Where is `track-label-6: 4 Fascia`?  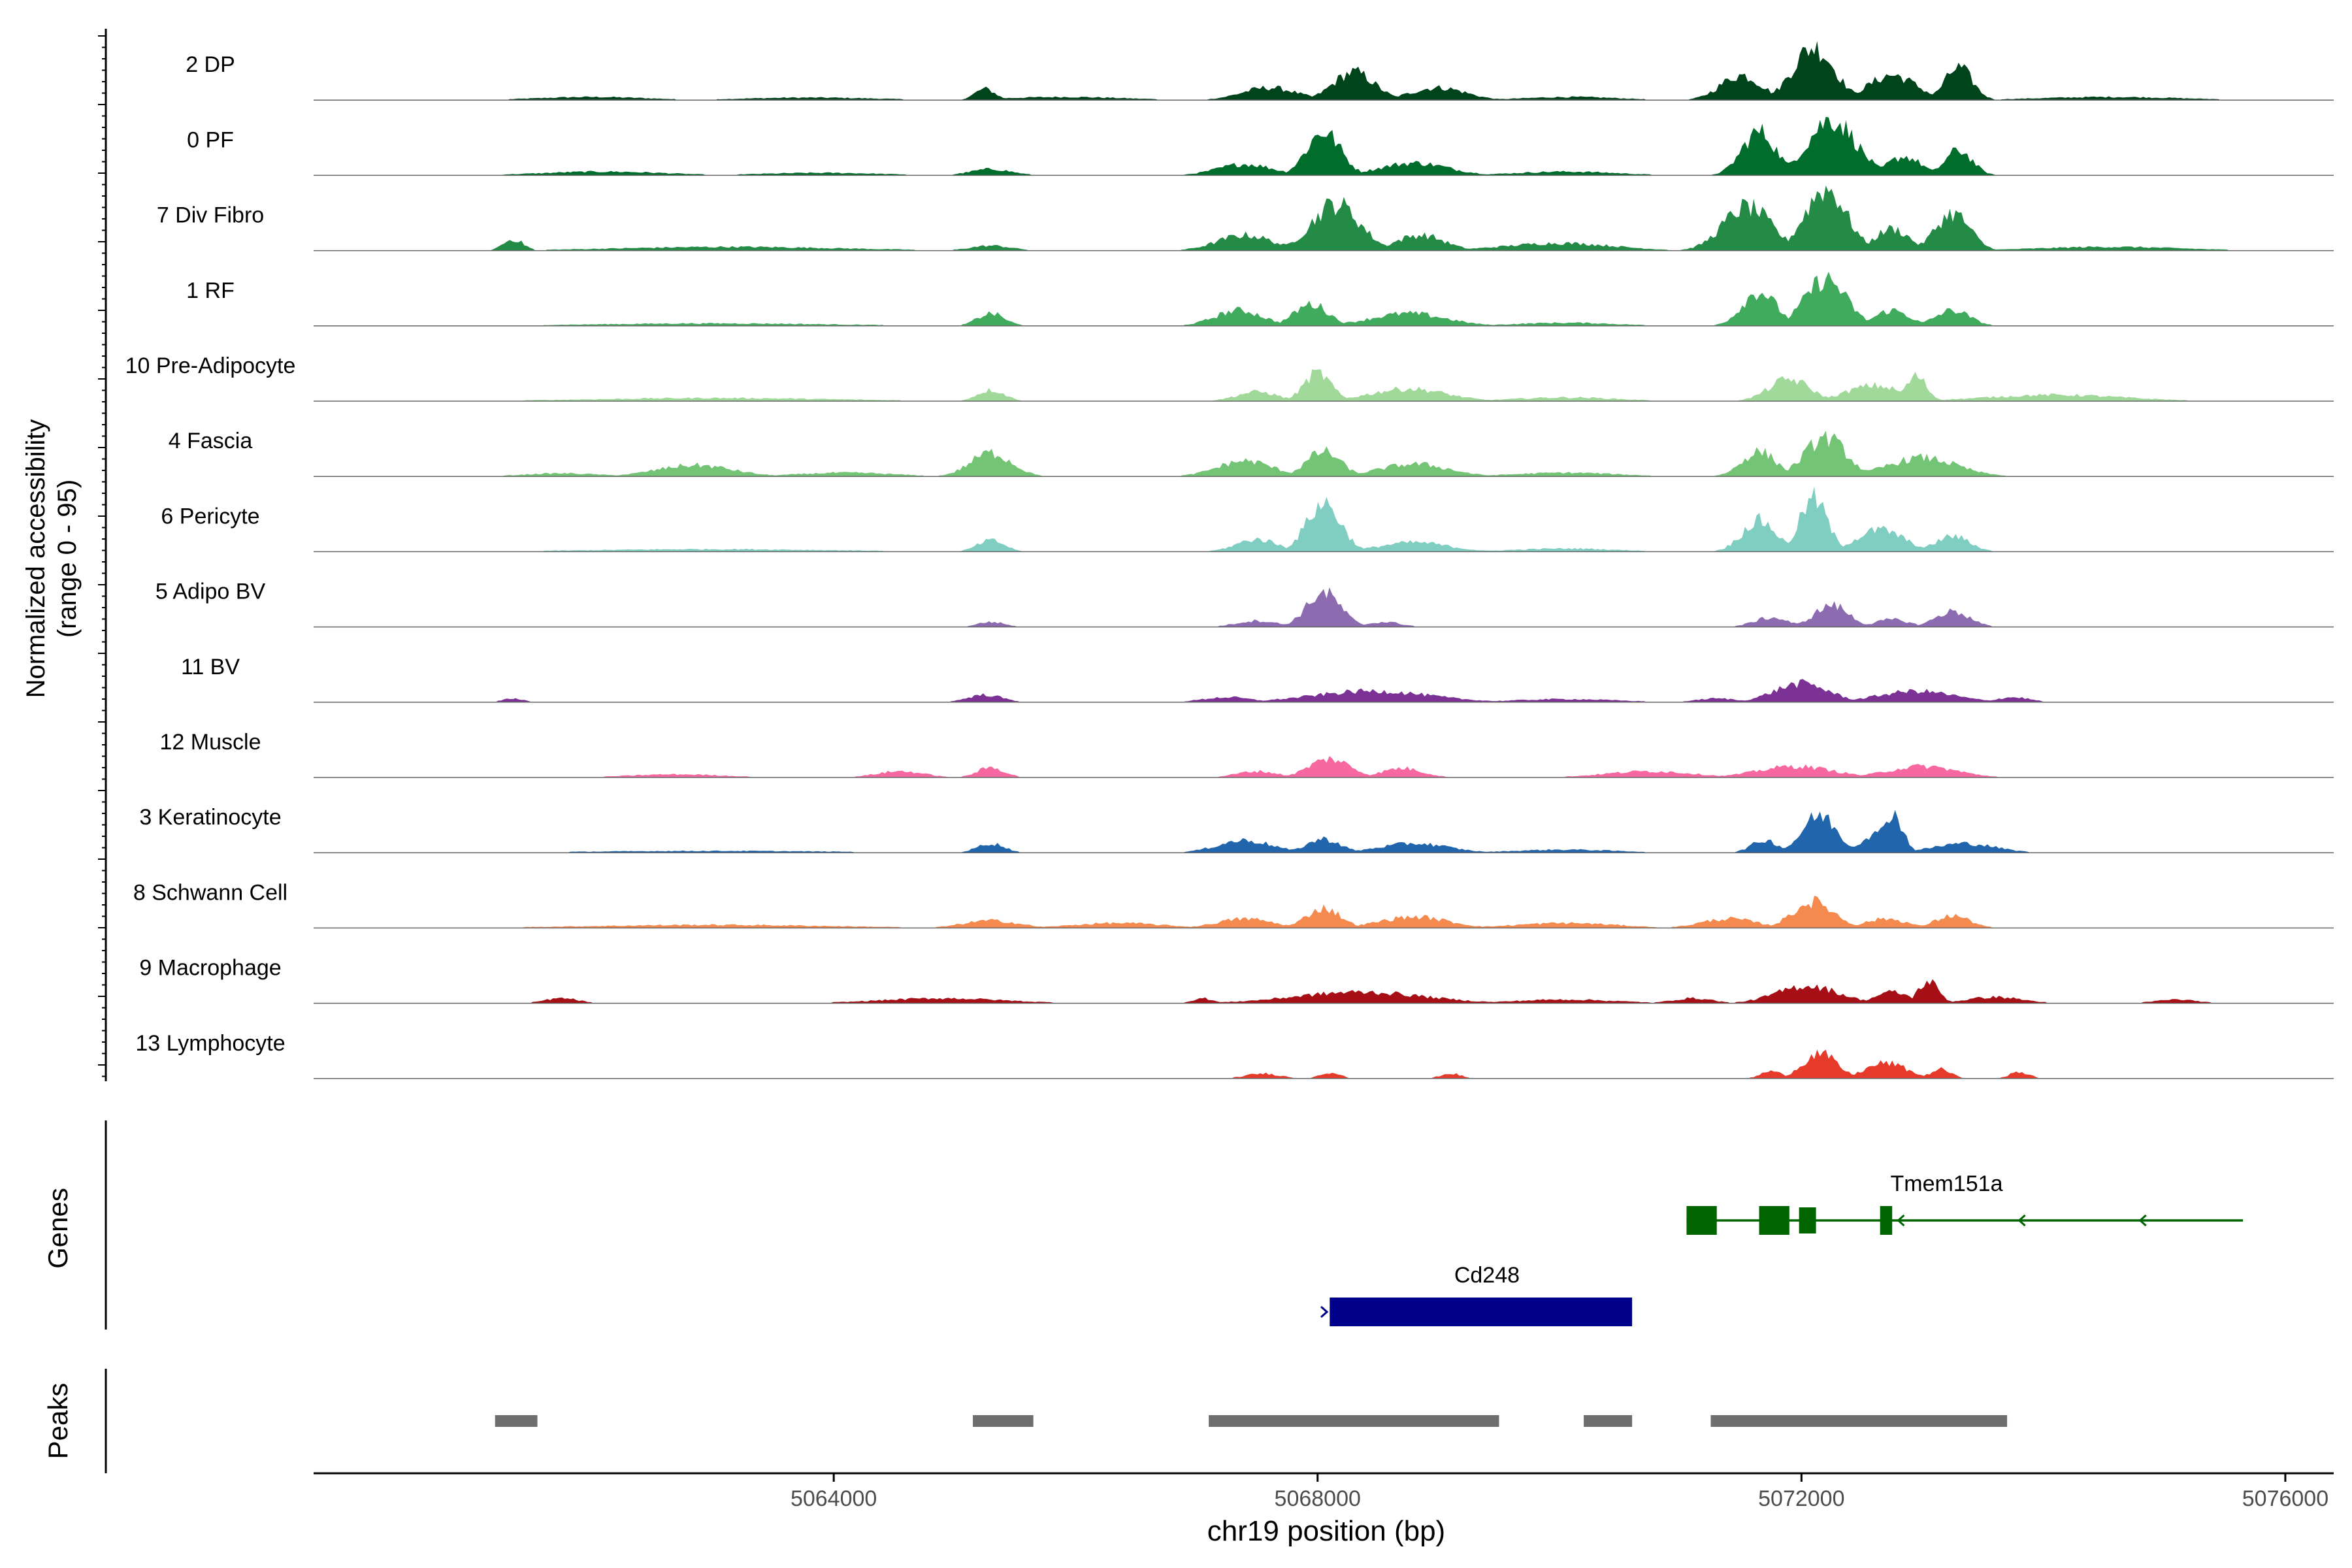 track-label-6: 4 Fascia is located at coordinates (211, 441).